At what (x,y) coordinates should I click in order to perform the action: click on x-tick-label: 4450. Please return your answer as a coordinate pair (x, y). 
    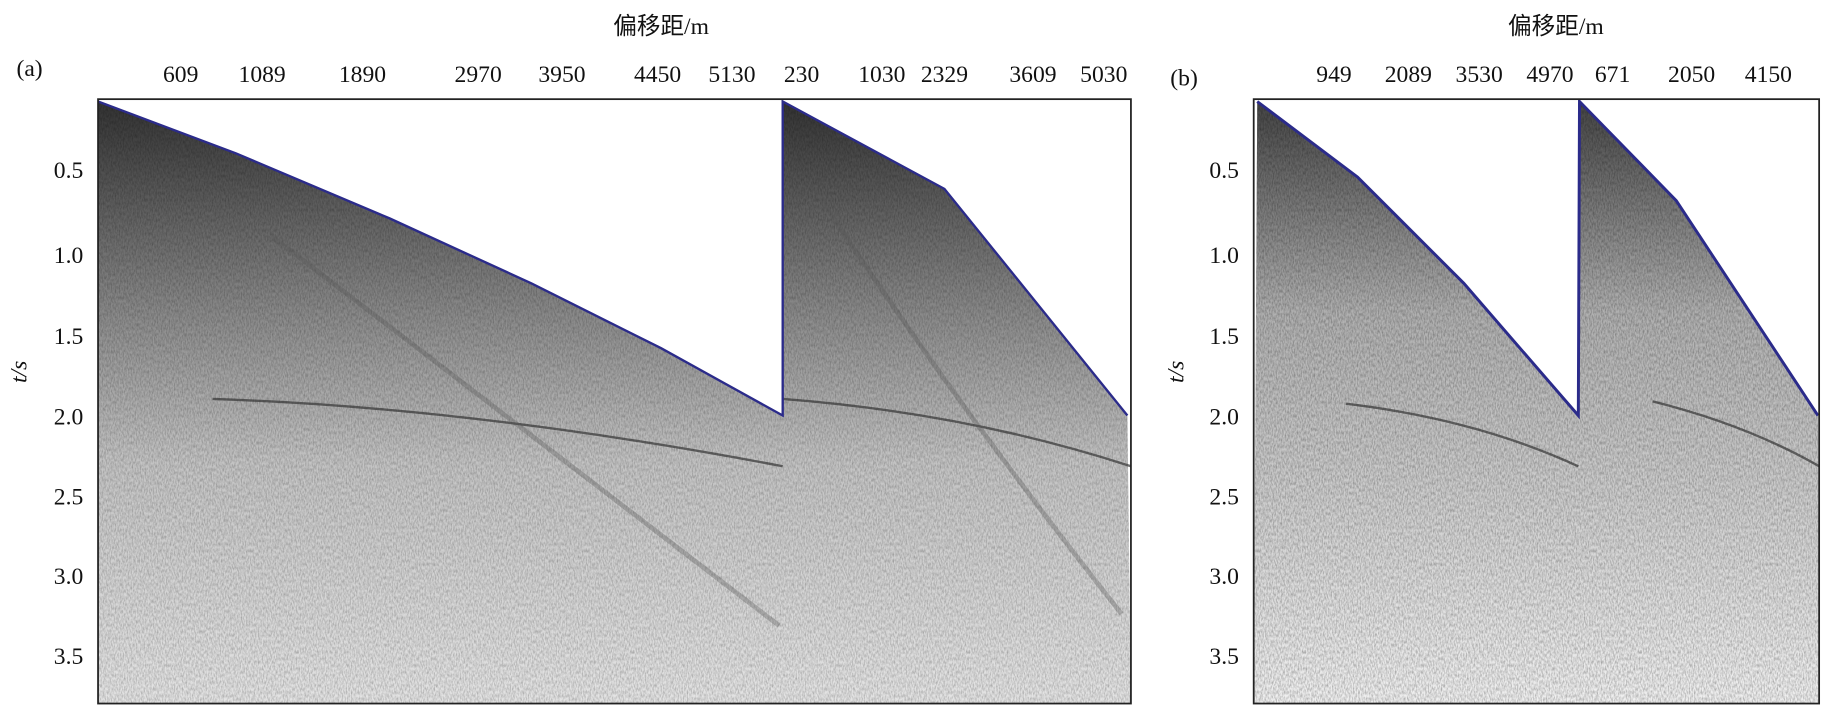
    Looking at the image, I should click on (657, 75).